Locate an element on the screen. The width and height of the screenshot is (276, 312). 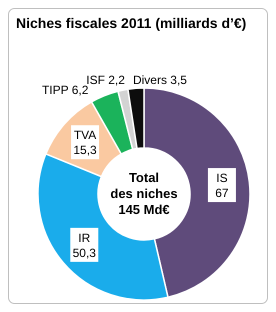
data-label: 50,3 is located at coordinates (84, 253).